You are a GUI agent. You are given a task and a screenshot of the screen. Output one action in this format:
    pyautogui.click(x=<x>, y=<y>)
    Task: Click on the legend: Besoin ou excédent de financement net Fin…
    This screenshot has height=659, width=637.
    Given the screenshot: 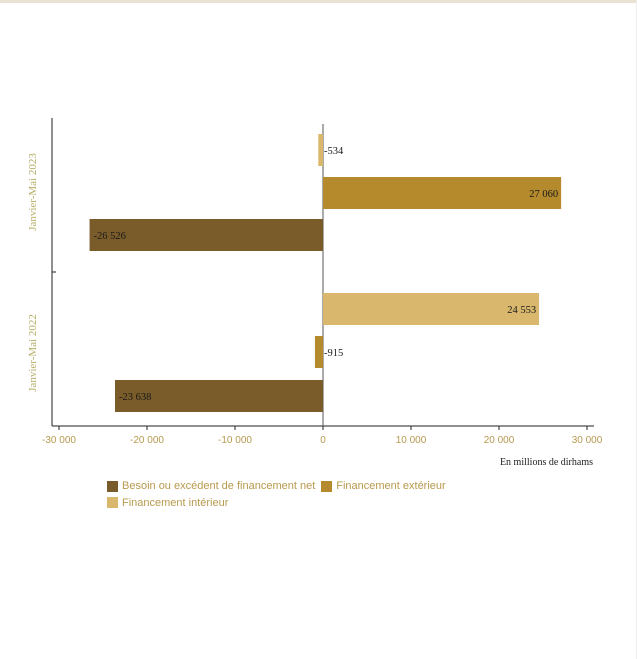 What is the action you would take?
    pyautogui.click(x=287, y=495)
    